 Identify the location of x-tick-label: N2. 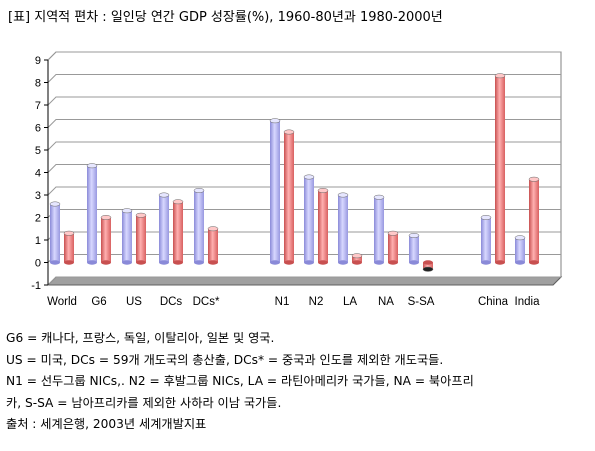
(316, 302).